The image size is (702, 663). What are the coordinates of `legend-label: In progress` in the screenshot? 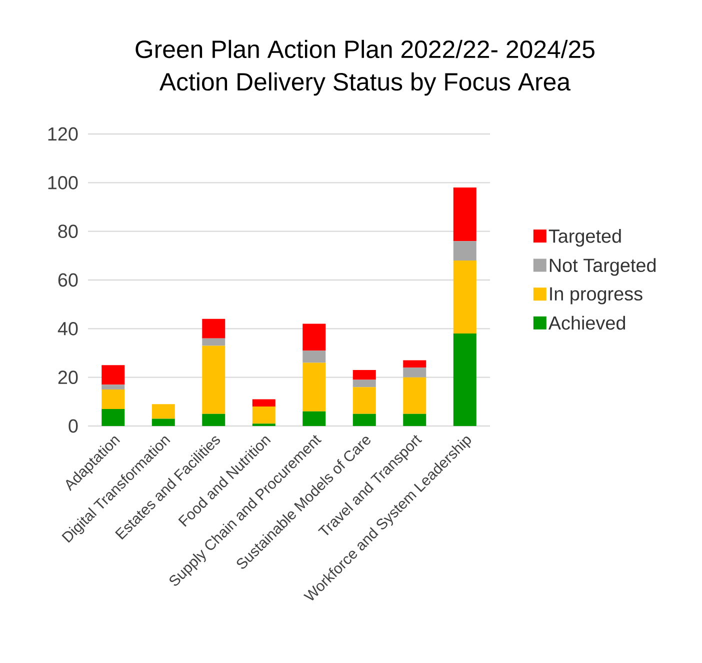 It's located at (596, 295).